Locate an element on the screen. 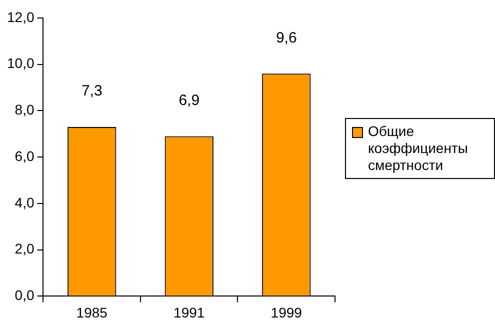 The image size is (495, 331). x-tick-label: 1985 is located at coordinates (92, 312).